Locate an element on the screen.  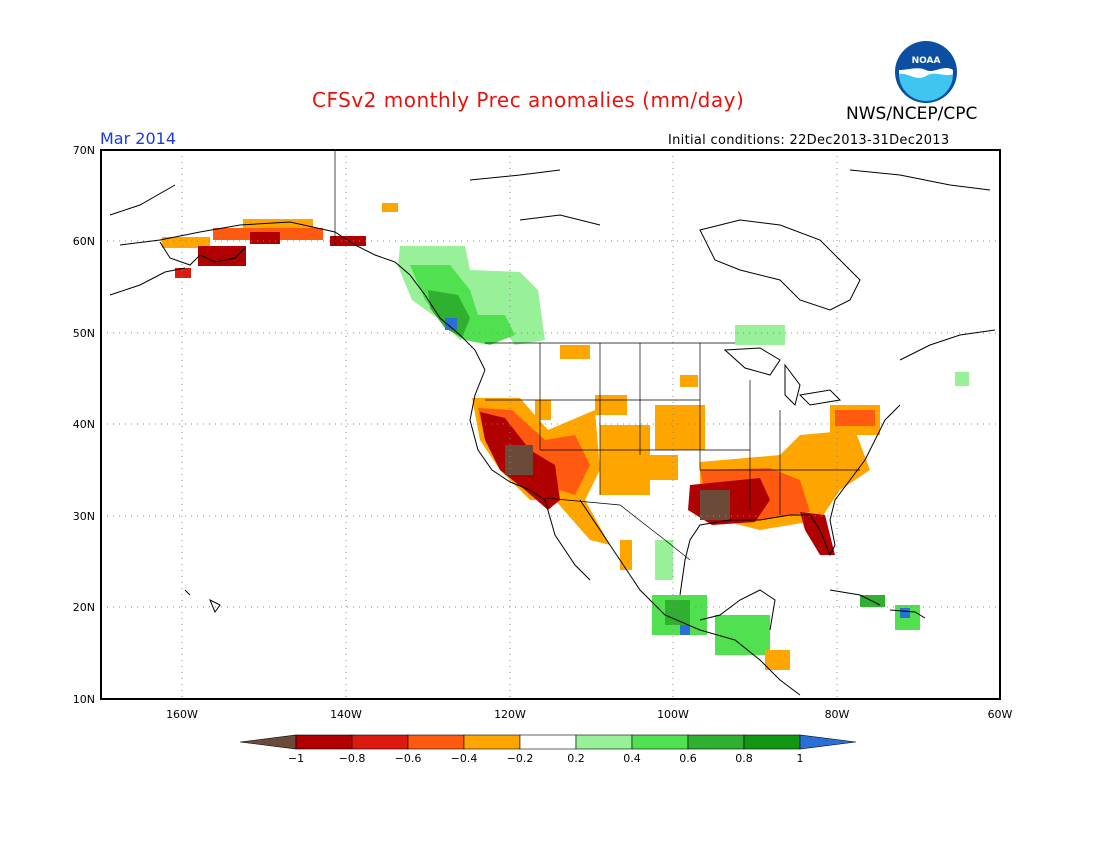
lat-label: 50N is located at coordinates (84, 333).